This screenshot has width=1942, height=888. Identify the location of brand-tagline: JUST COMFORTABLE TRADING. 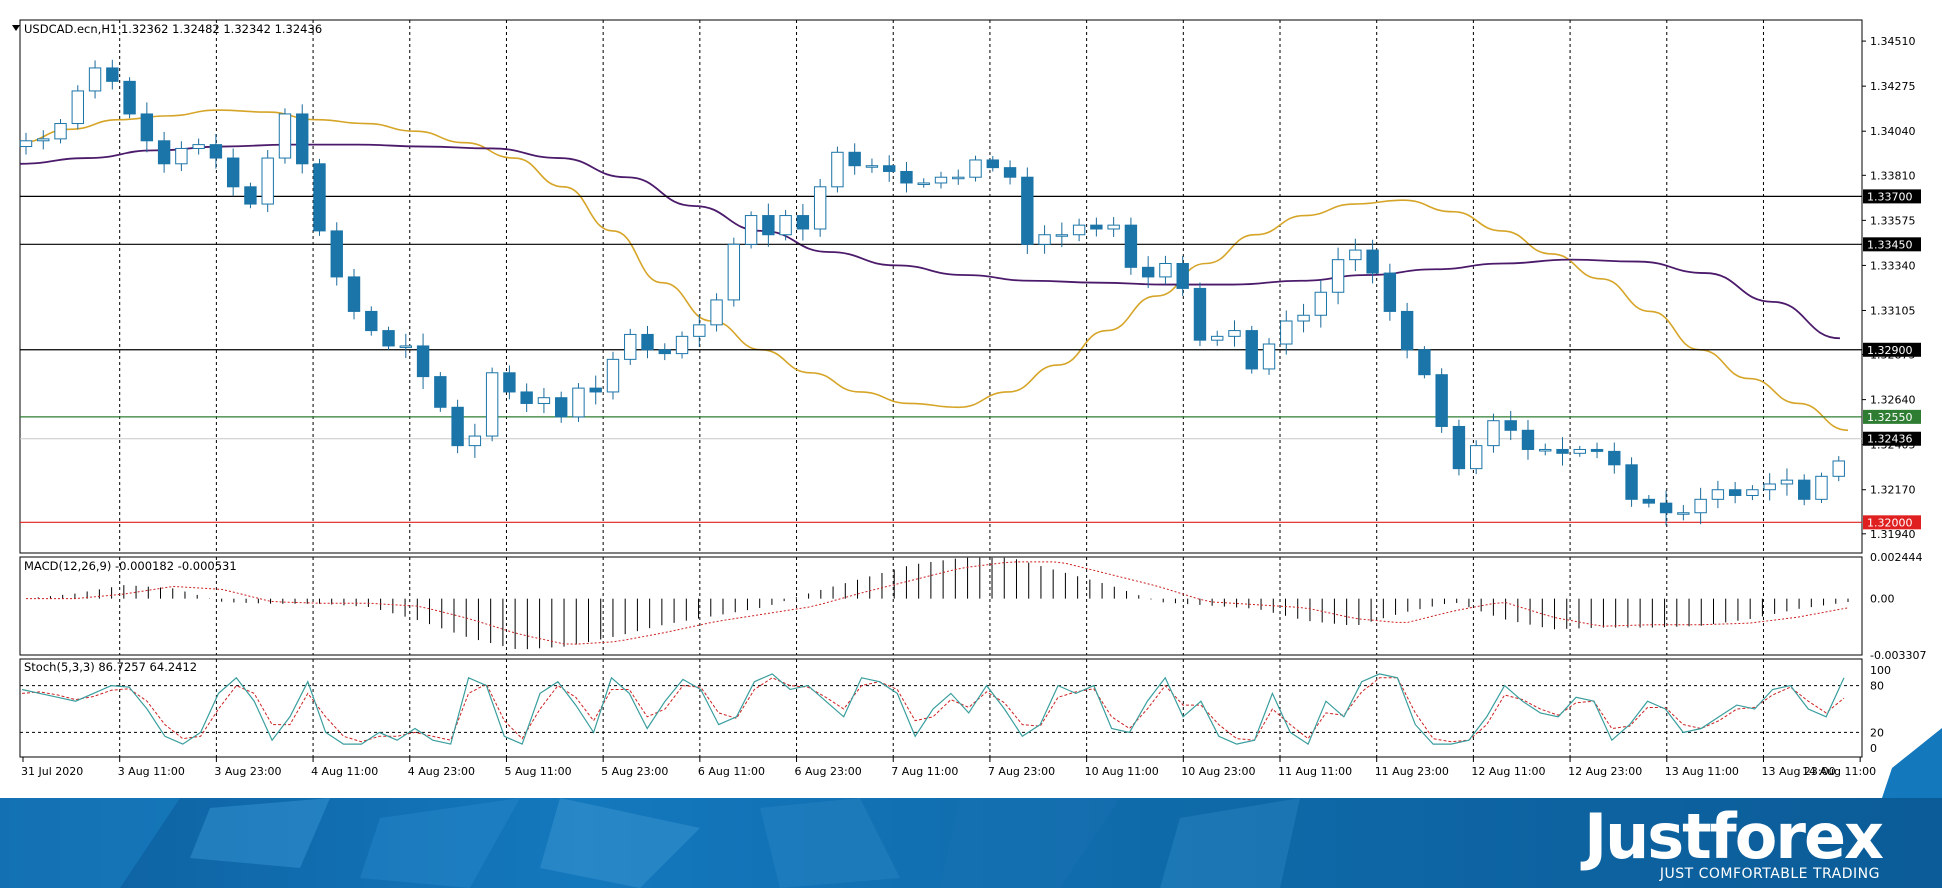
(1769, 874).